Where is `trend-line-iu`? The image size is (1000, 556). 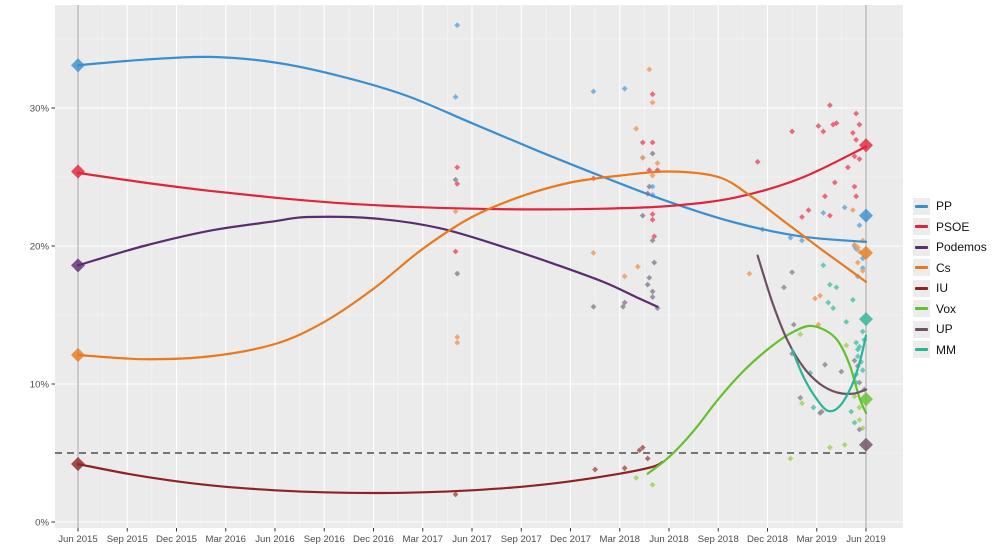 trend-line-iu is located at coordinates (370, 477).